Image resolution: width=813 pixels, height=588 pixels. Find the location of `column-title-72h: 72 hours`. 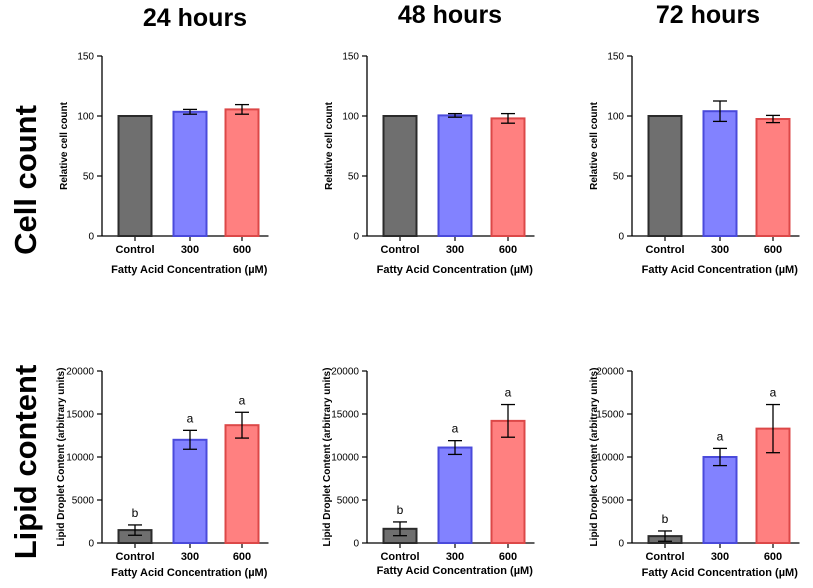

column-title-72h: 72 hours is located at coordinates (708, 15).